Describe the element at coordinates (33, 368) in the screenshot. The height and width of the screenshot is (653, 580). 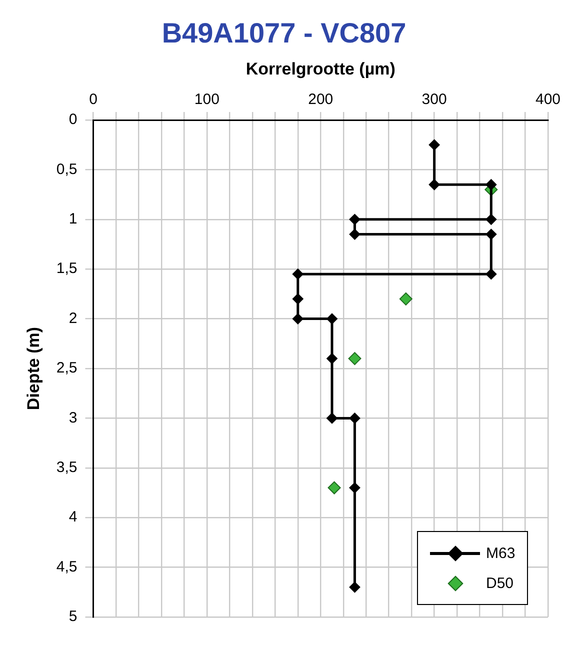
I see `y-axis-title: Diepte (m)` at that location.